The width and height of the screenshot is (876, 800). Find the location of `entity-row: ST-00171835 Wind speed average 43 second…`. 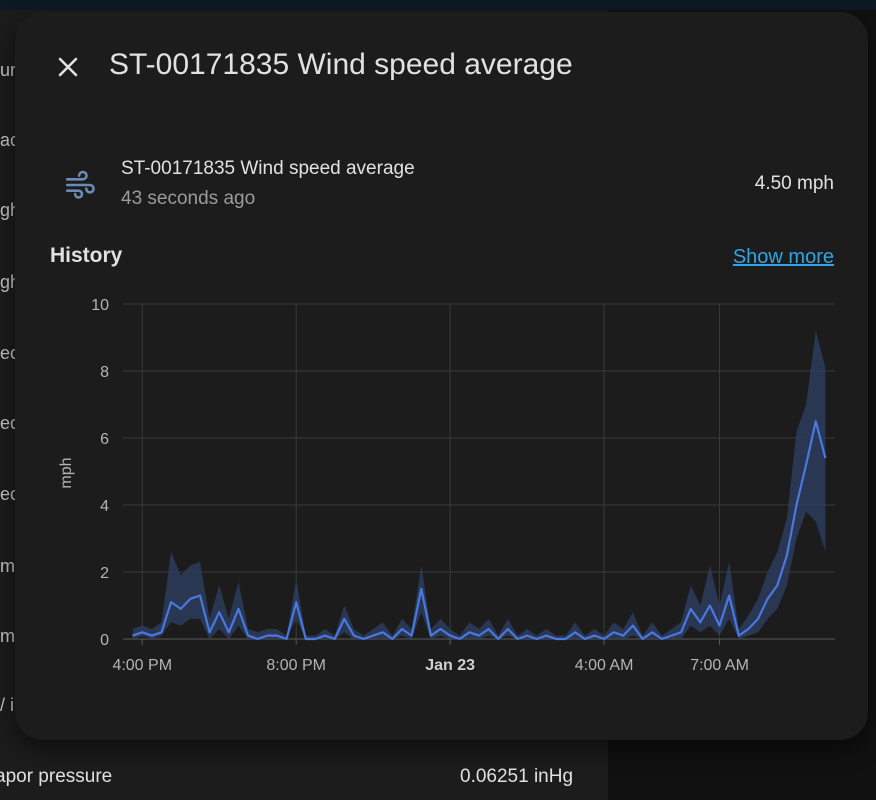

entity-row: ST-00171835 Wind speed average 43 second… is located at coordinates (441, 187).